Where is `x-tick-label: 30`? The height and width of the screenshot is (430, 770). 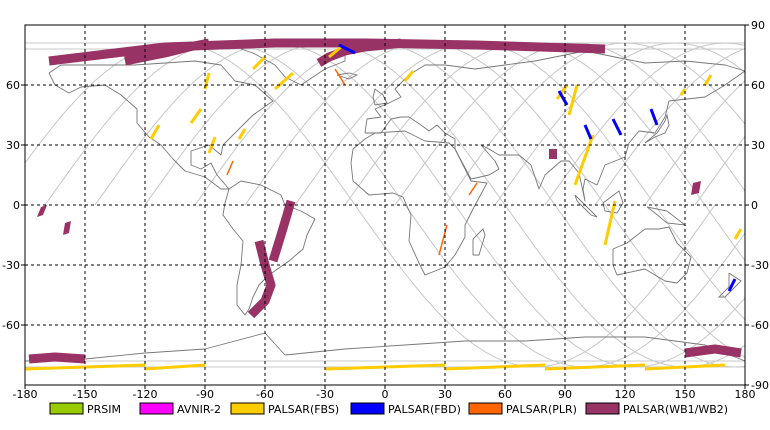 x-tick-label: 30 is located at coordinates (445, 394).